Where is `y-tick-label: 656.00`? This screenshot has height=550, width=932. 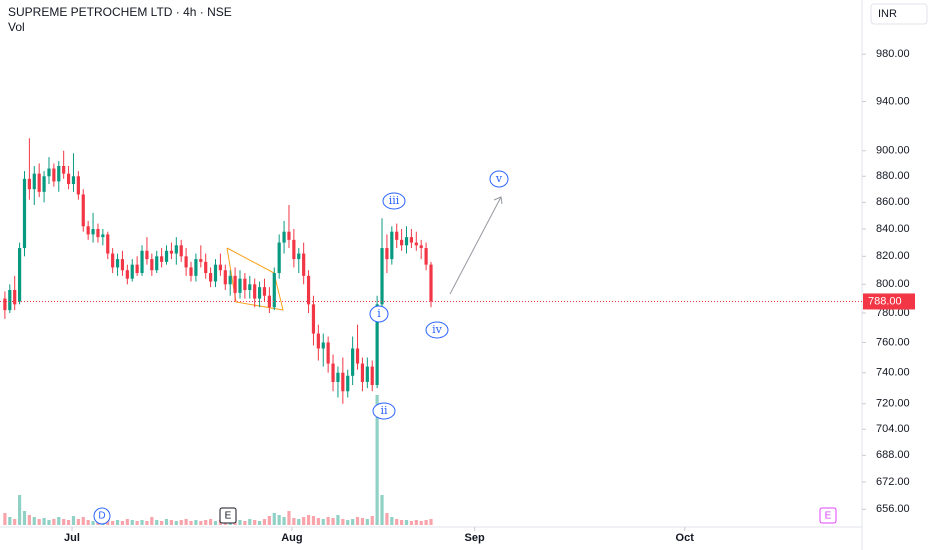
y-tick-label: 656.00 is located at coordinates (893, 509).